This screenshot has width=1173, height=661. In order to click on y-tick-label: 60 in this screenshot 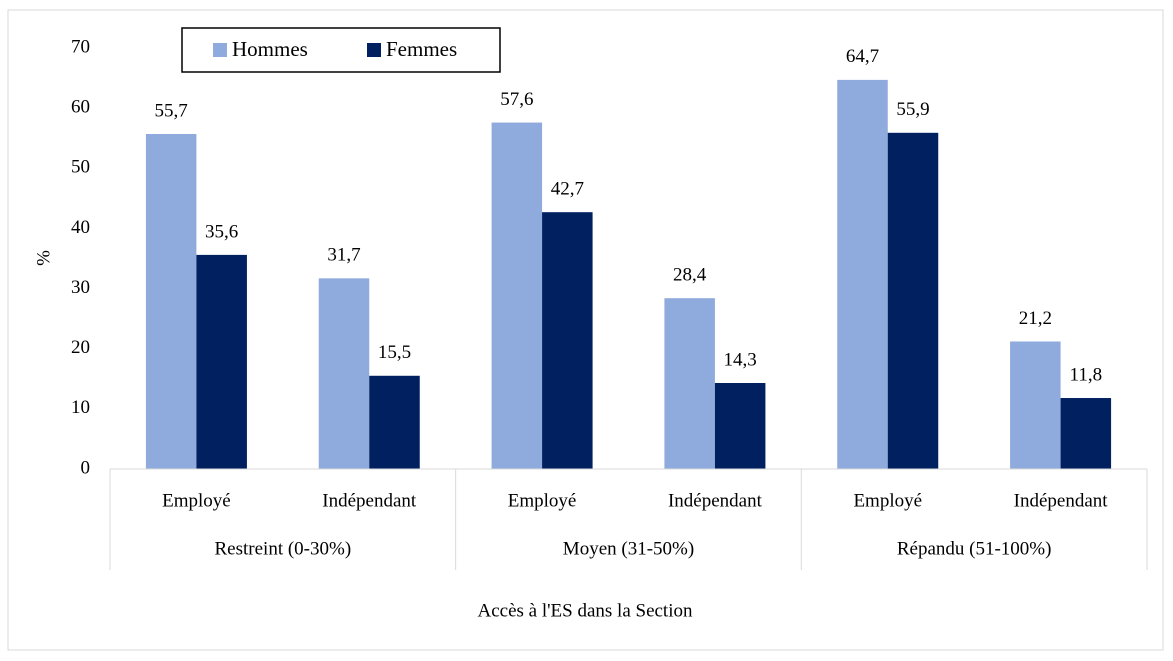, I will do `click(80, 107)`.